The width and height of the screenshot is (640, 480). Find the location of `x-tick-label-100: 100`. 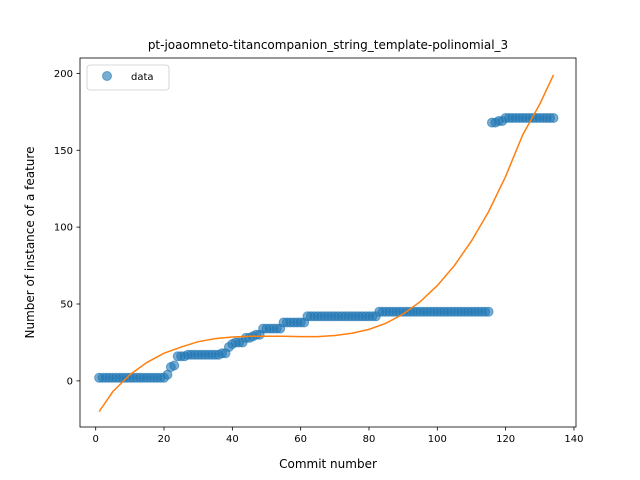

x-tick-label-100: 100 is located at coordinates (437, 439).